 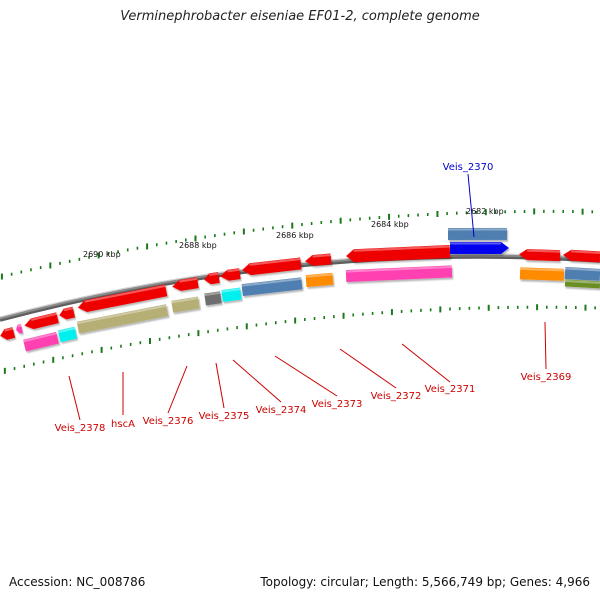 I want to click on cog-veis-2374-body, so click(x=272, y=287).